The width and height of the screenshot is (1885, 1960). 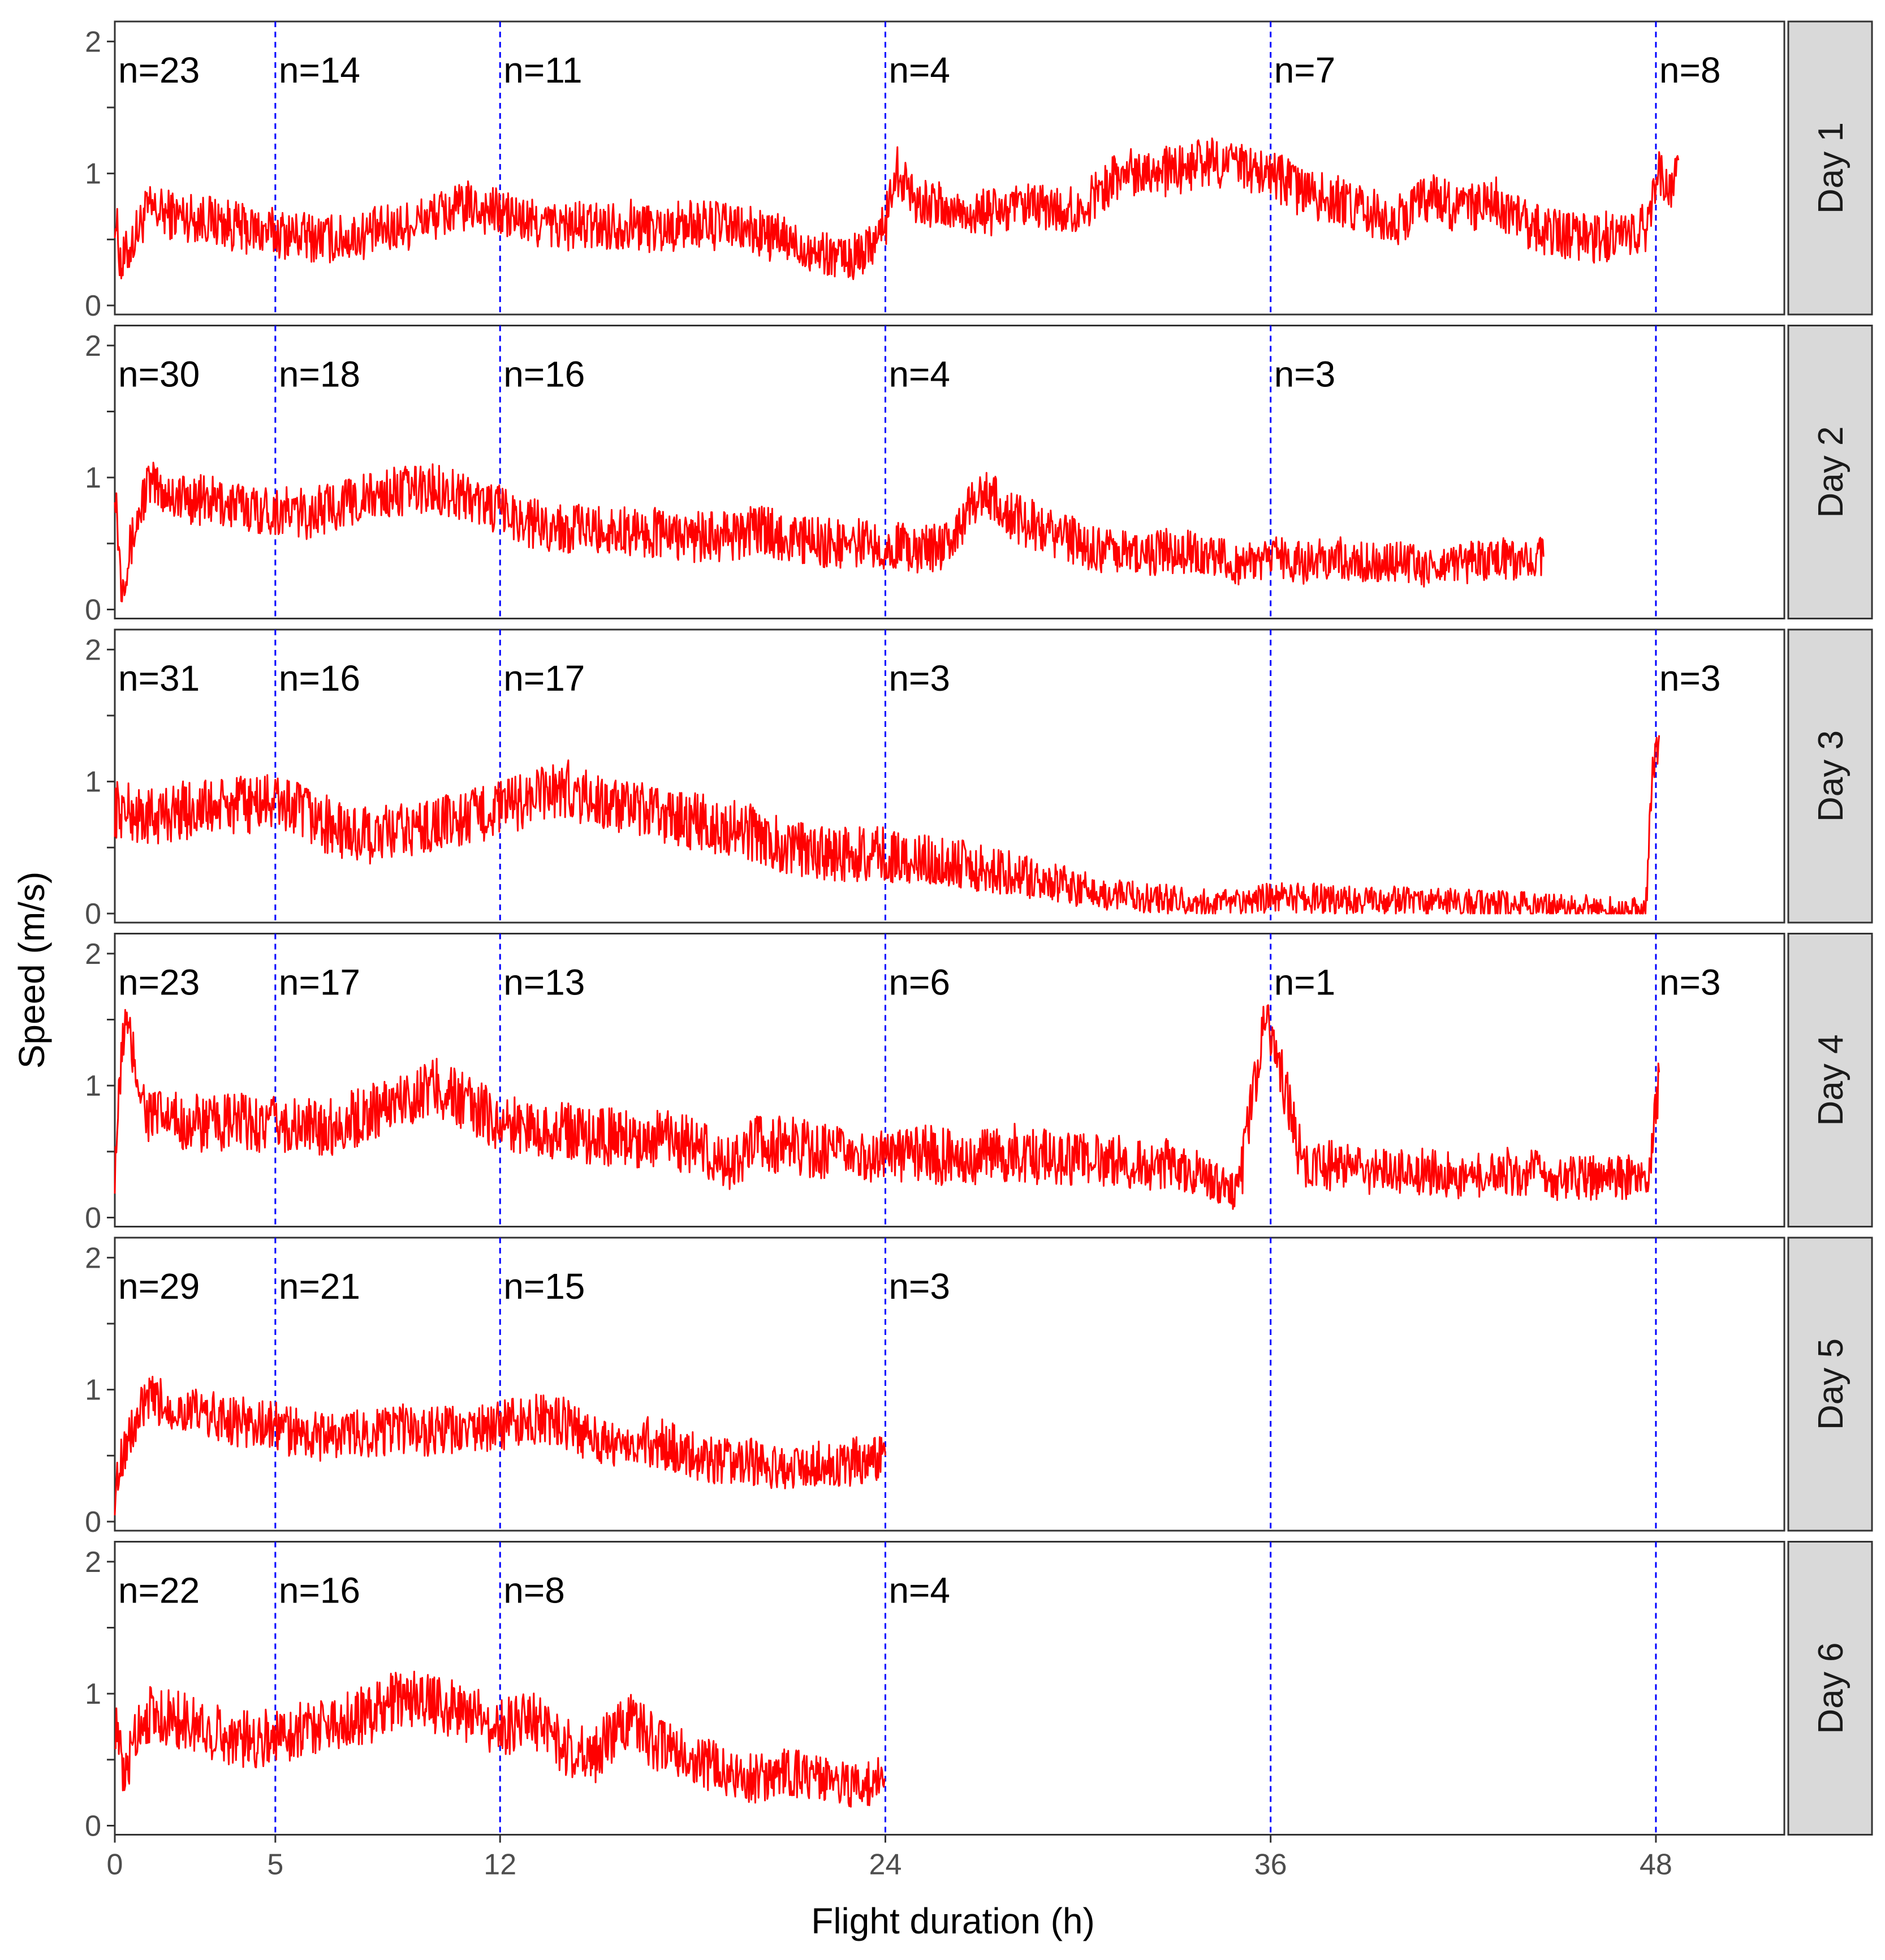 I want to click on x-tick-label: 5, so click(x=275, y=1865).